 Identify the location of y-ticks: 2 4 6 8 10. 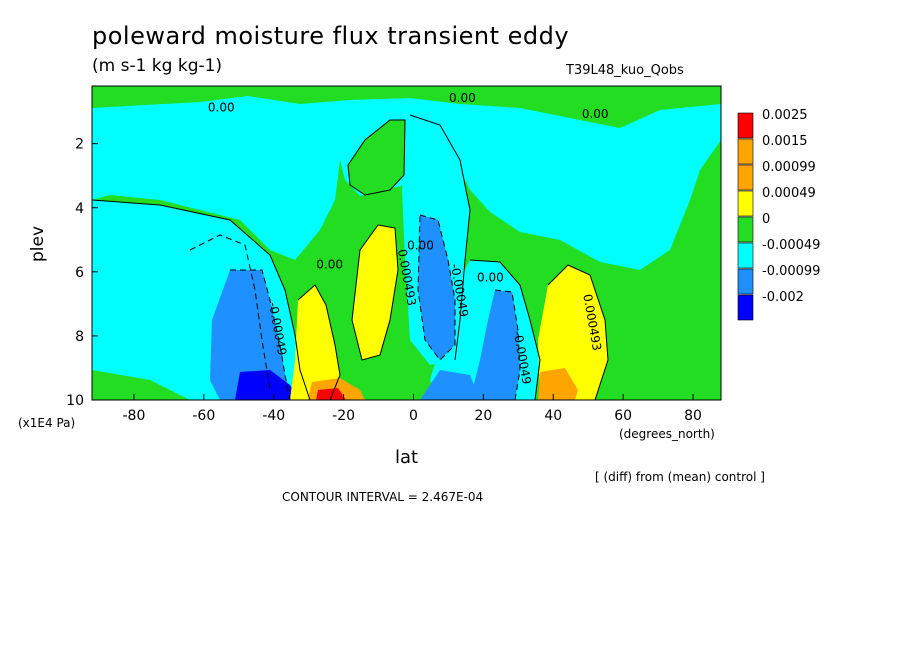
(82, 273).